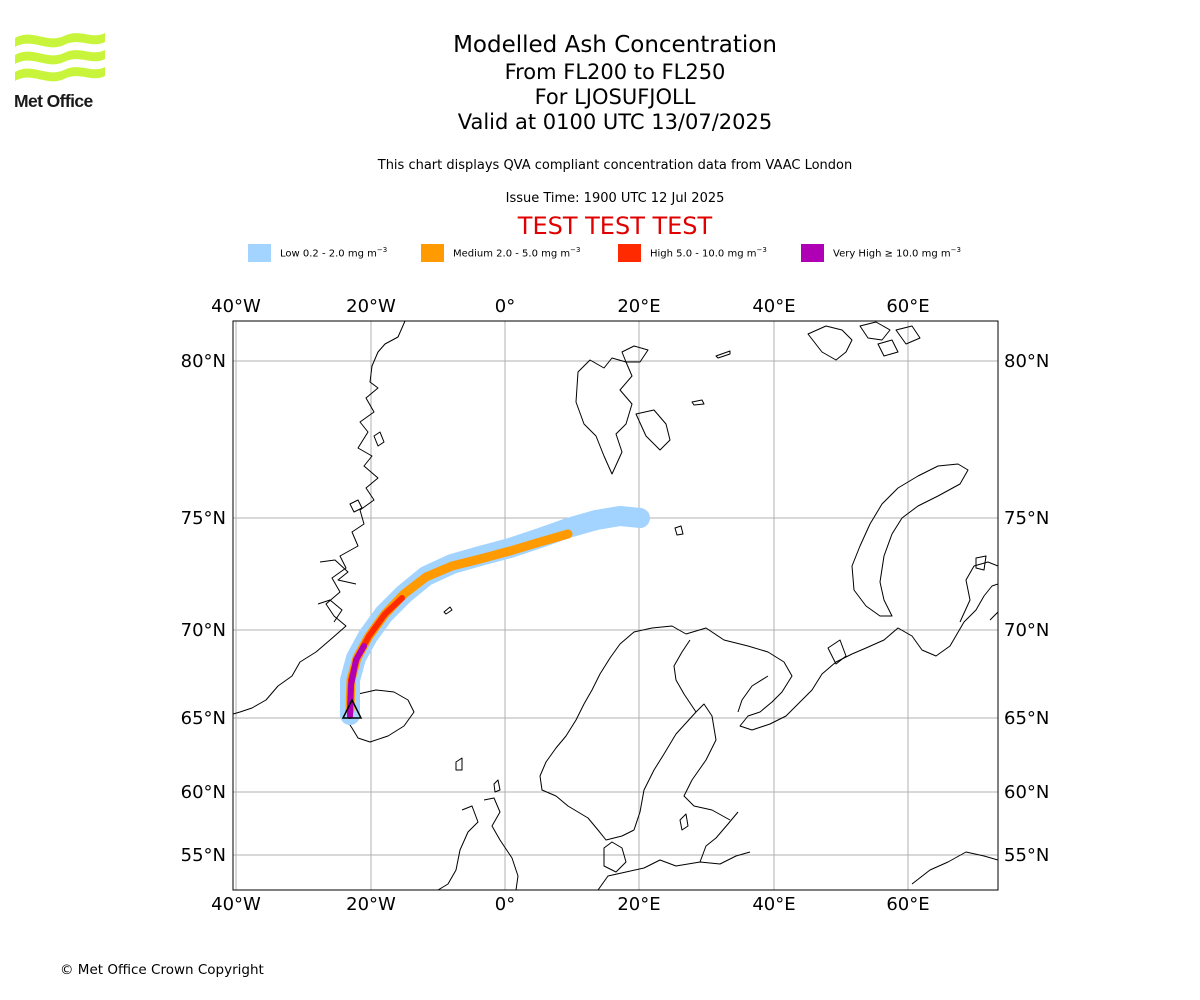 Image resolution: width=1200 pixels, height=1000 pixels. Describe the element at coordinates (60, 57) in the screenshot. I see `met-office-logo-icon` at that location.